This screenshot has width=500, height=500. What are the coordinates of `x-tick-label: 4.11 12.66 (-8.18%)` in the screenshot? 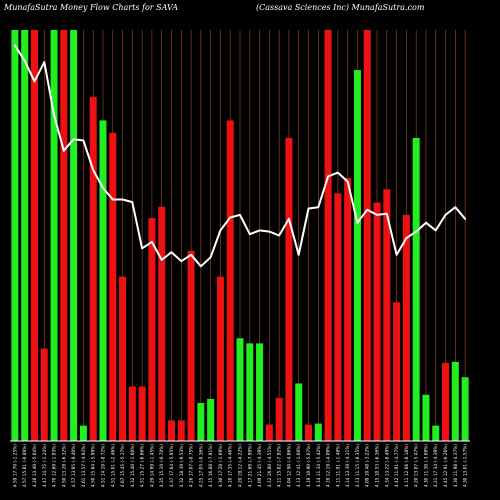 It's located at (407, 465).